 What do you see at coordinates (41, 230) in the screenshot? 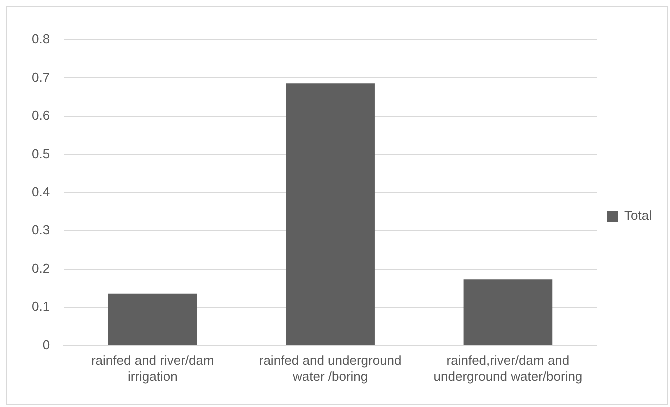
I see `y-tick-label: 0.3` at bounding box center [41, 230].